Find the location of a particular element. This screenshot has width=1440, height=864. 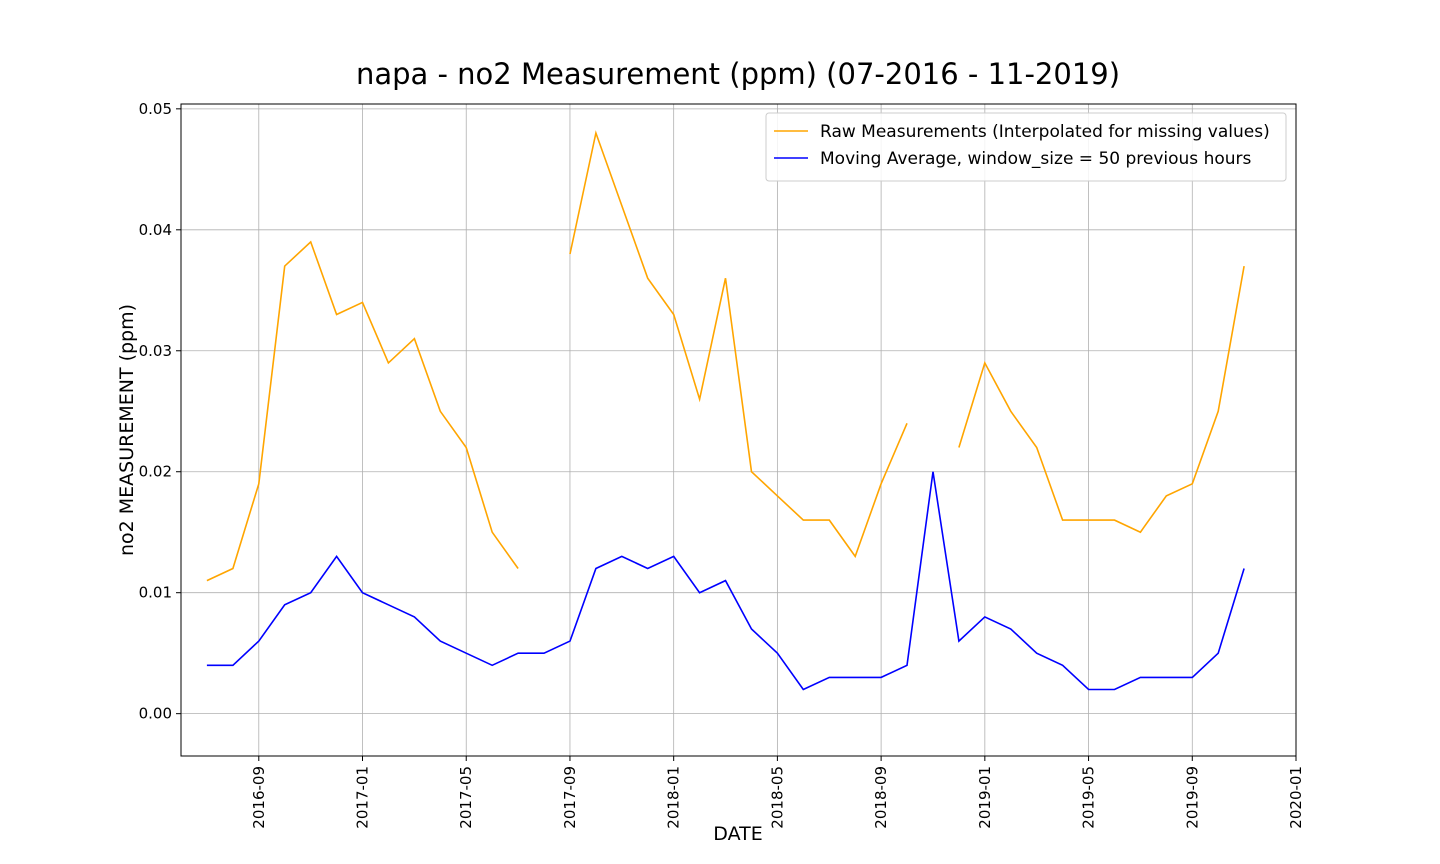

x-tick-label: 2020-01 is located at coordinates (1296, 797).